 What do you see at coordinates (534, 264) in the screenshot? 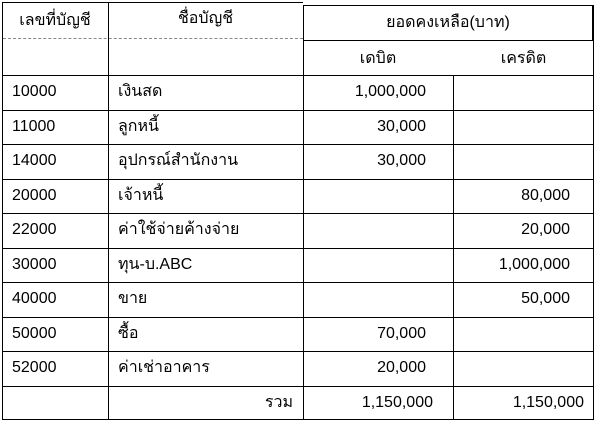
I see `credit-cell: 1,000,000` at bounding box center [534, 264].